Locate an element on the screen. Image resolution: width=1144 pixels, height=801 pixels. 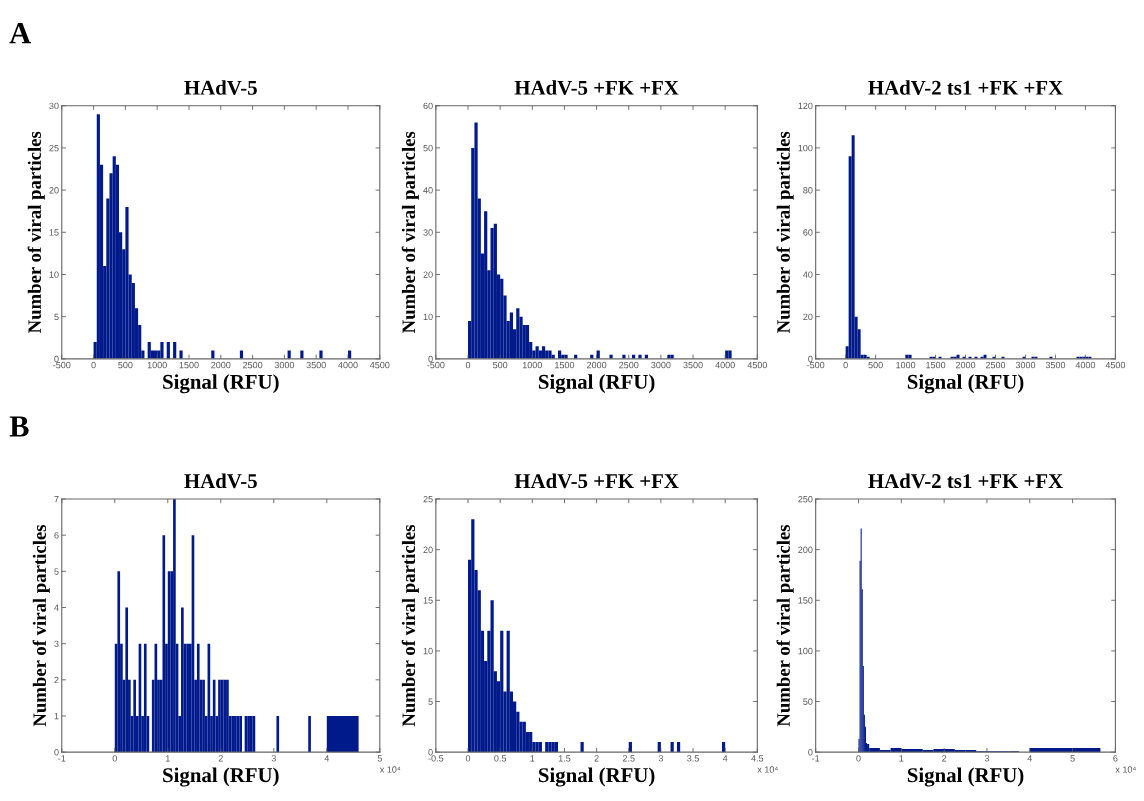
x-tick-label: 6 is located at coordinates (1115, 758).